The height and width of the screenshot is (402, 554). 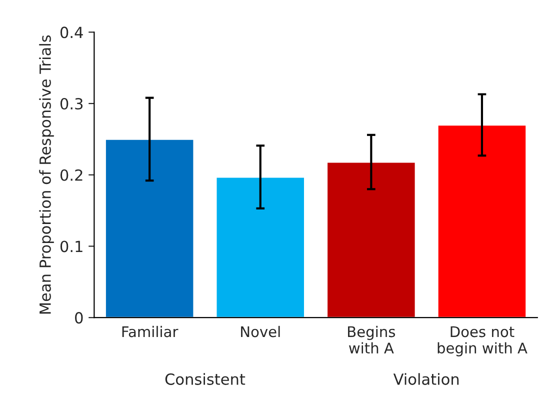 What do you see at coordinates (71, 246) in the screenshot?
I see `y-tick-label: 0.1` at bounding box center [71, 246].